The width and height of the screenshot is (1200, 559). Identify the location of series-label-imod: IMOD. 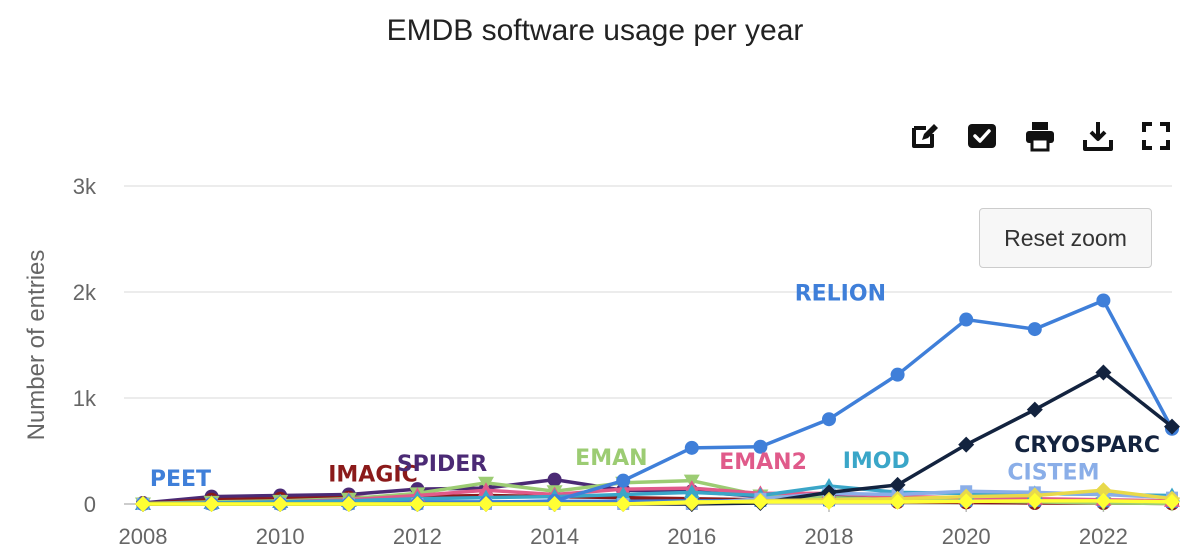
(876, 461).